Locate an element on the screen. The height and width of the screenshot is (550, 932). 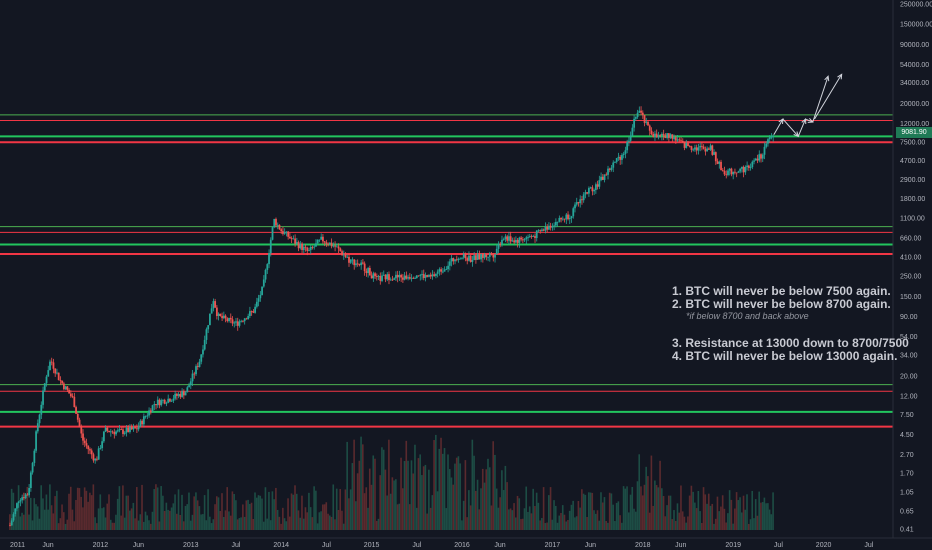
x-tick-10: 2016 is located at coordinates (462, 545).